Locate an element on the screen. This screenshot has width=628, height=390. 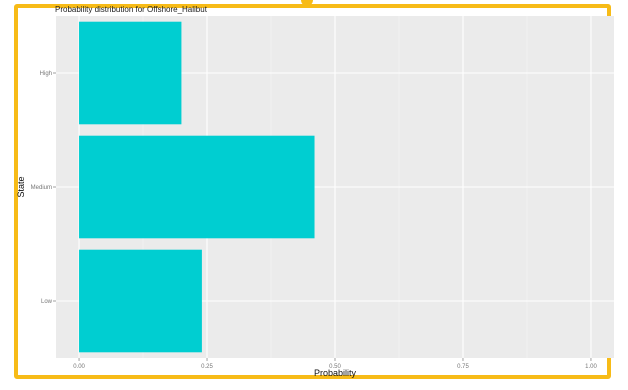
x-axis-title: Probability is located at coordinates (335, 373).